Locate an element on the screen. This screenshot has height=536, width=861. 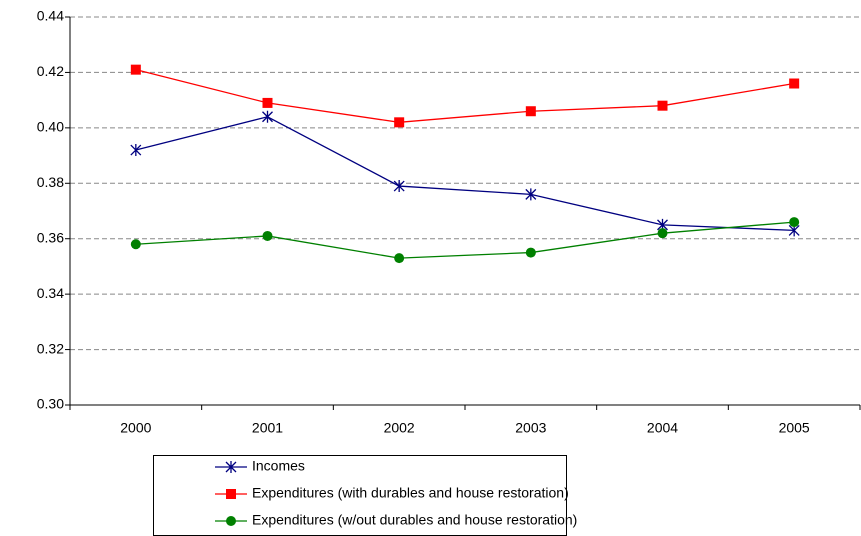
x-tick-label: 2002 is located at coordinates (399, 428).